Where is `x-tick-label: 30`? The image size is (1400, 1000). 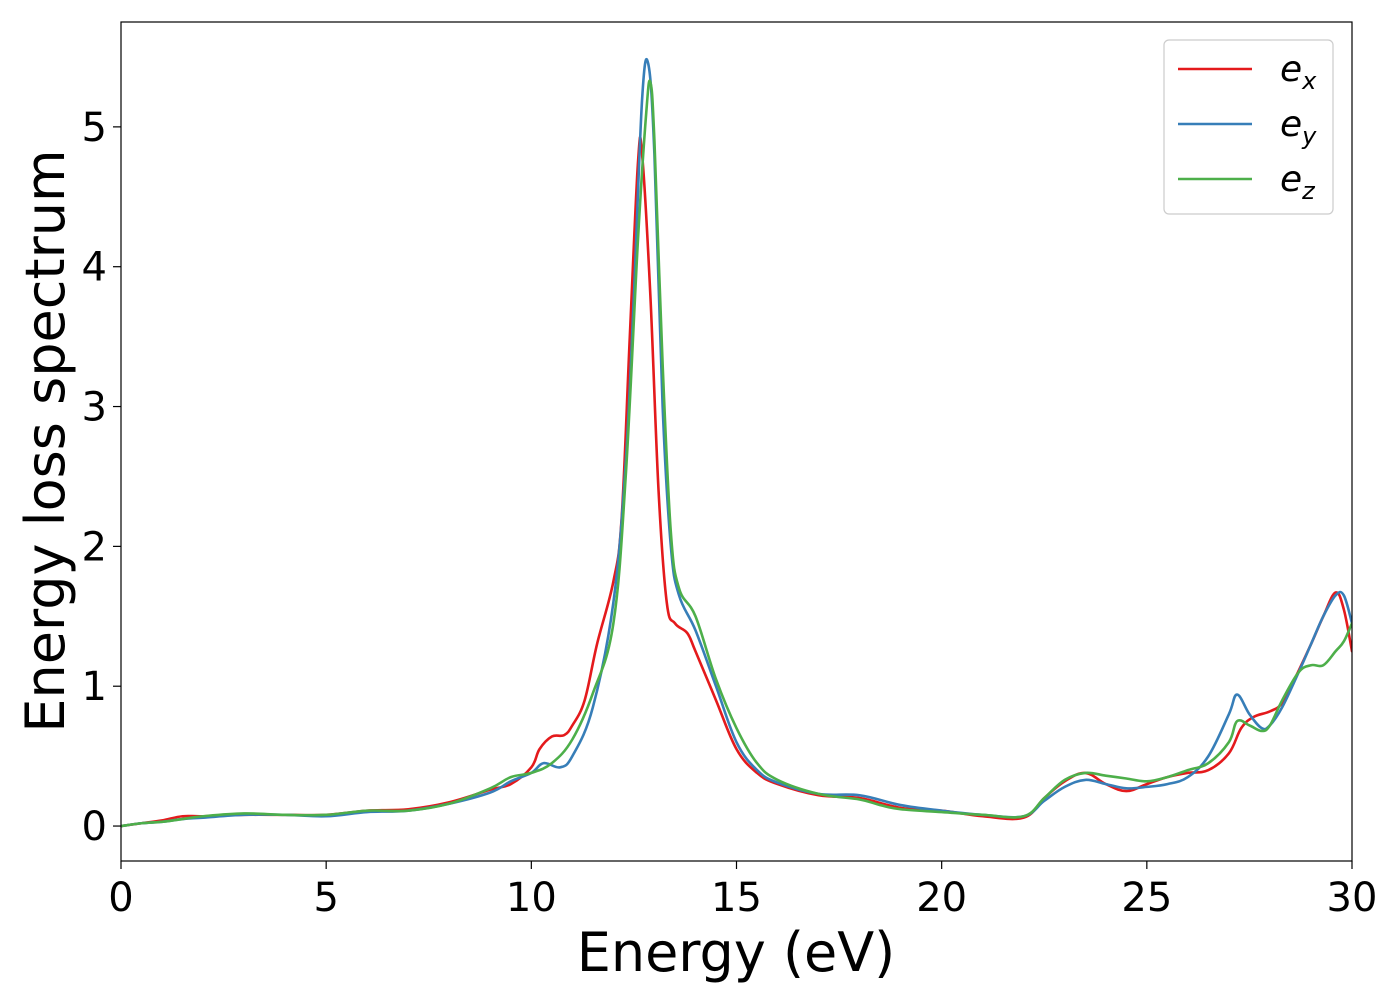 x-tick-label: 30 is located at coordinates (1352, 898).